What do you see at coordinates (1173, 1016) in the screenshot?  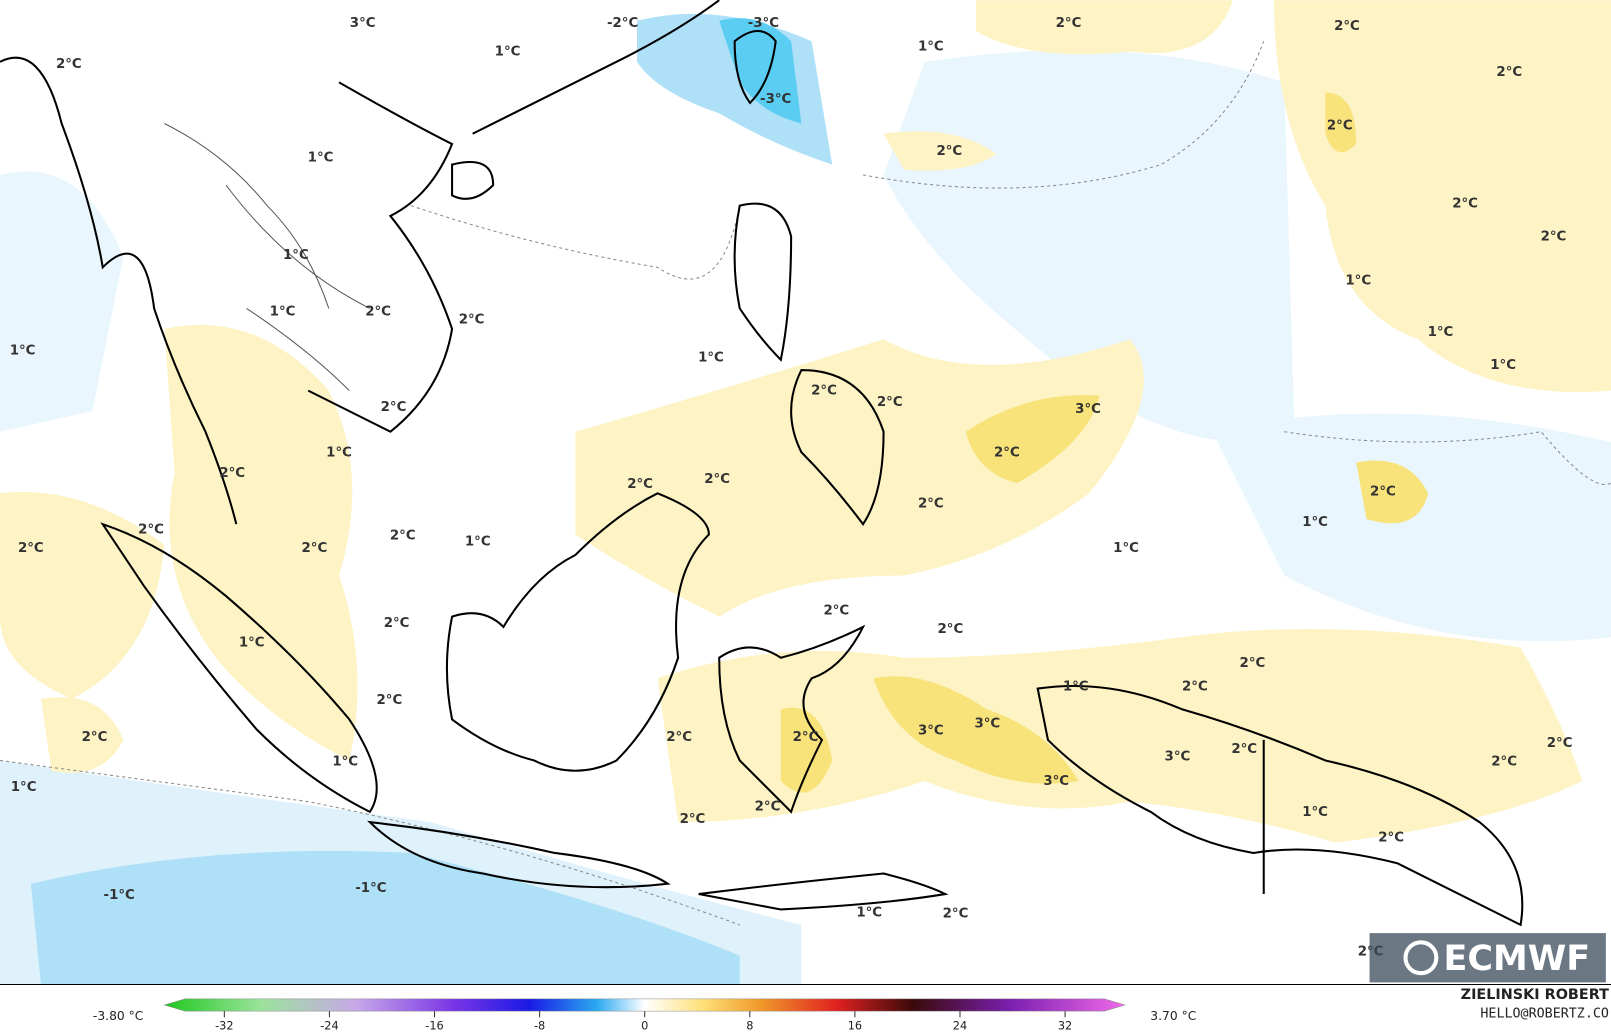 I see `colorbar-max: 3.70 °C` at bounding box center [1173, 1016].